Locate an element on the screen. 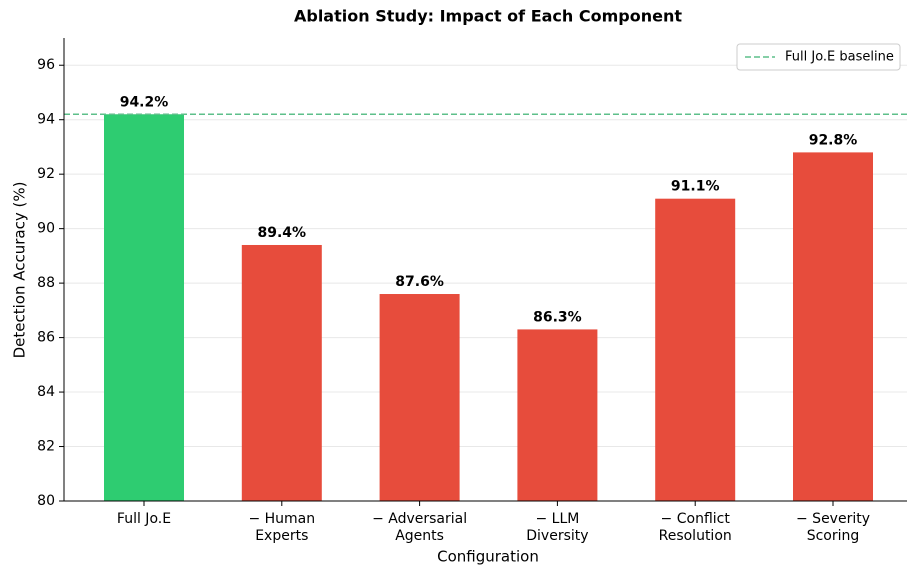 Image resolution: width=907 pixels, height=572 pixels. y-tick-label: 92 is located at coordinates (46, 174).